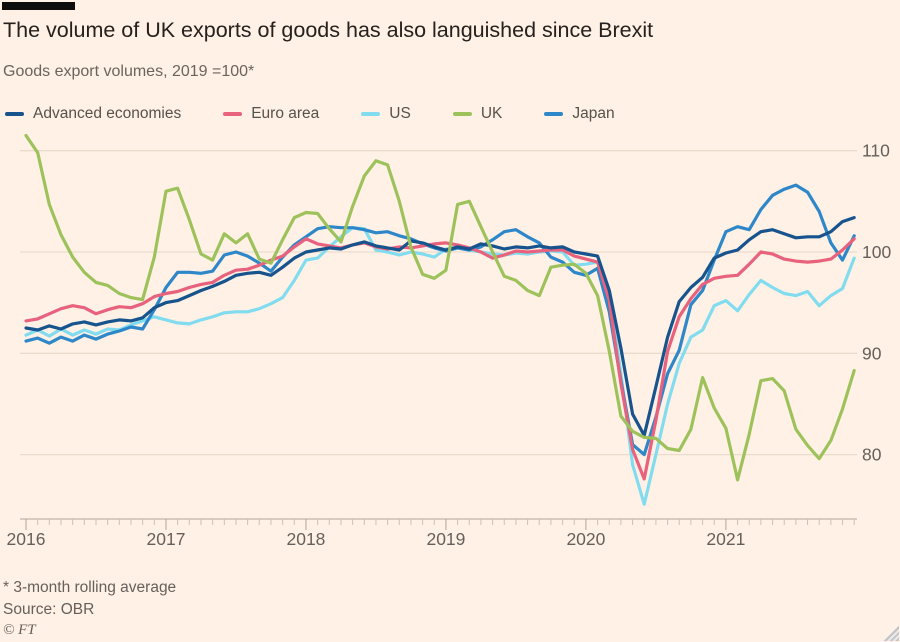 Image resolution: width=900 pixels, height=642 pixels. What do you see at coordinates (400, 113) in the screenshot?
I see `legend-label: US` at bounding box center [400, 113].